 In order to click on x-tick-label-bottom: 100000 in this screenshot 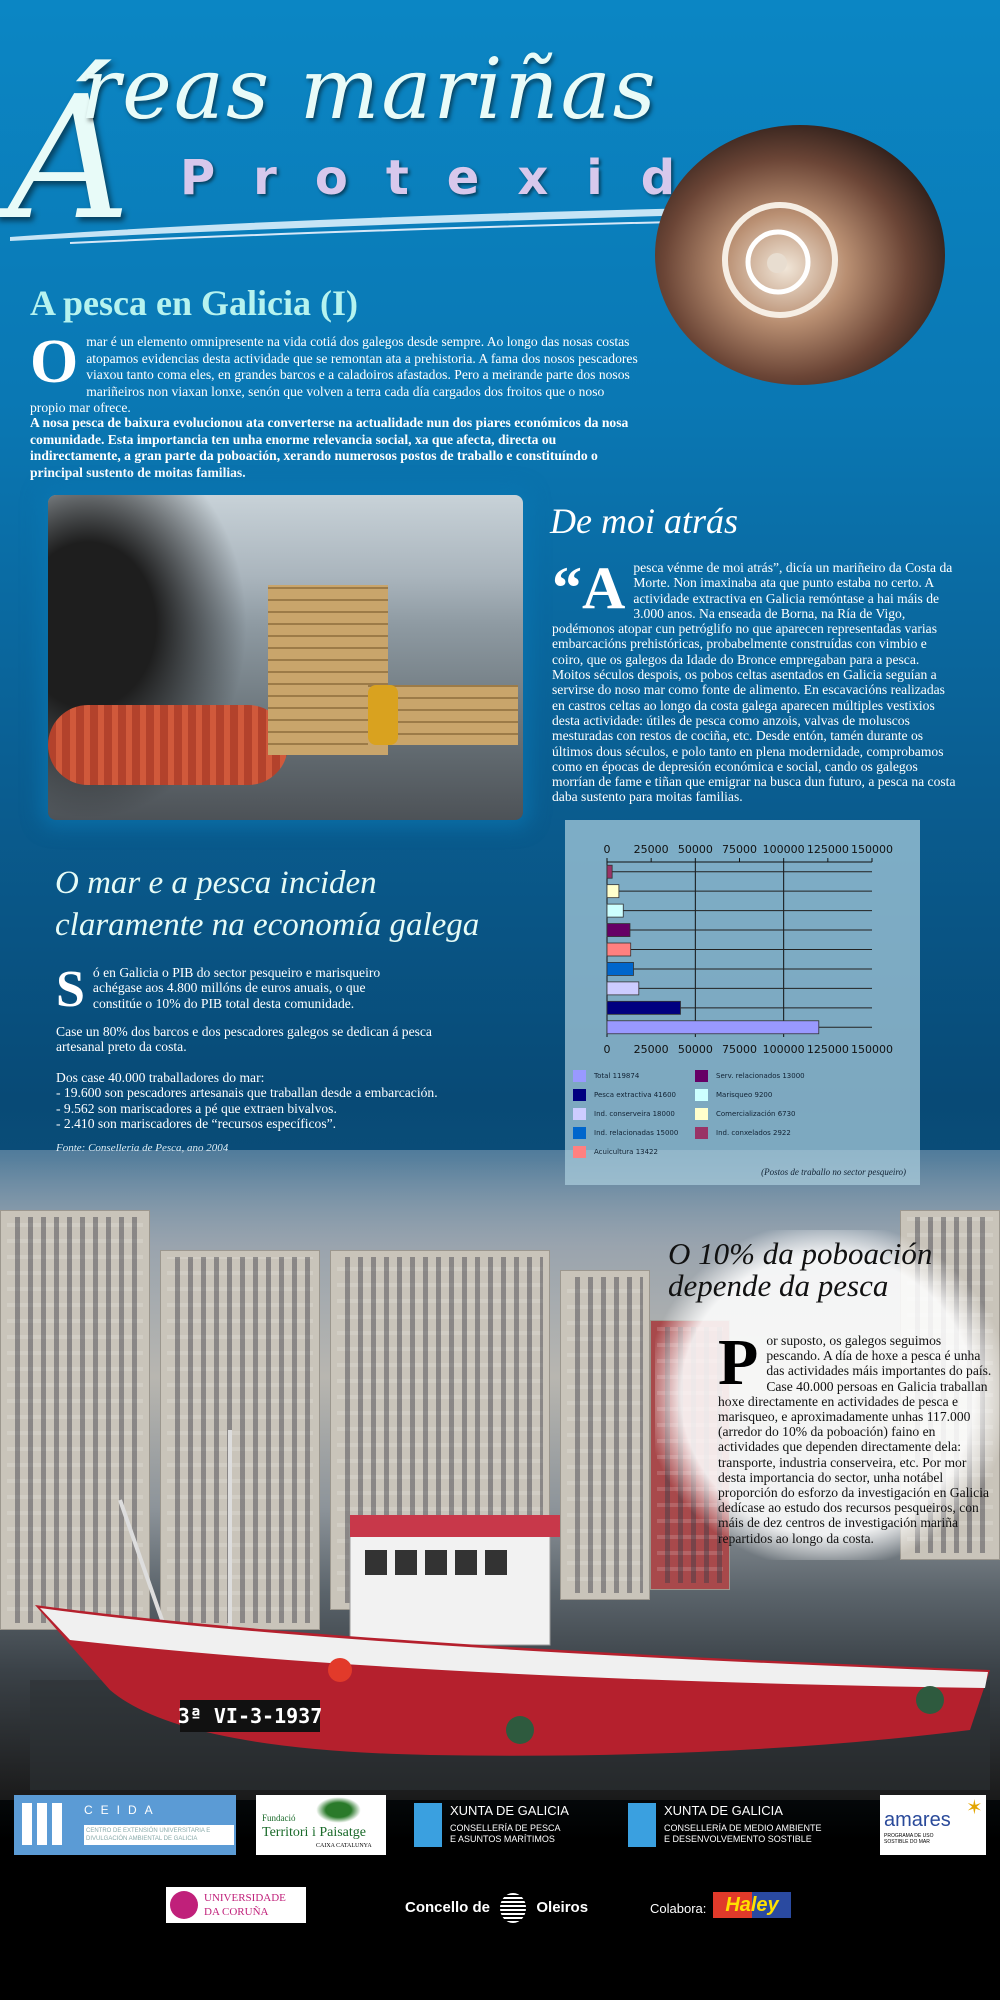, I will do `click(784, 1049)`.